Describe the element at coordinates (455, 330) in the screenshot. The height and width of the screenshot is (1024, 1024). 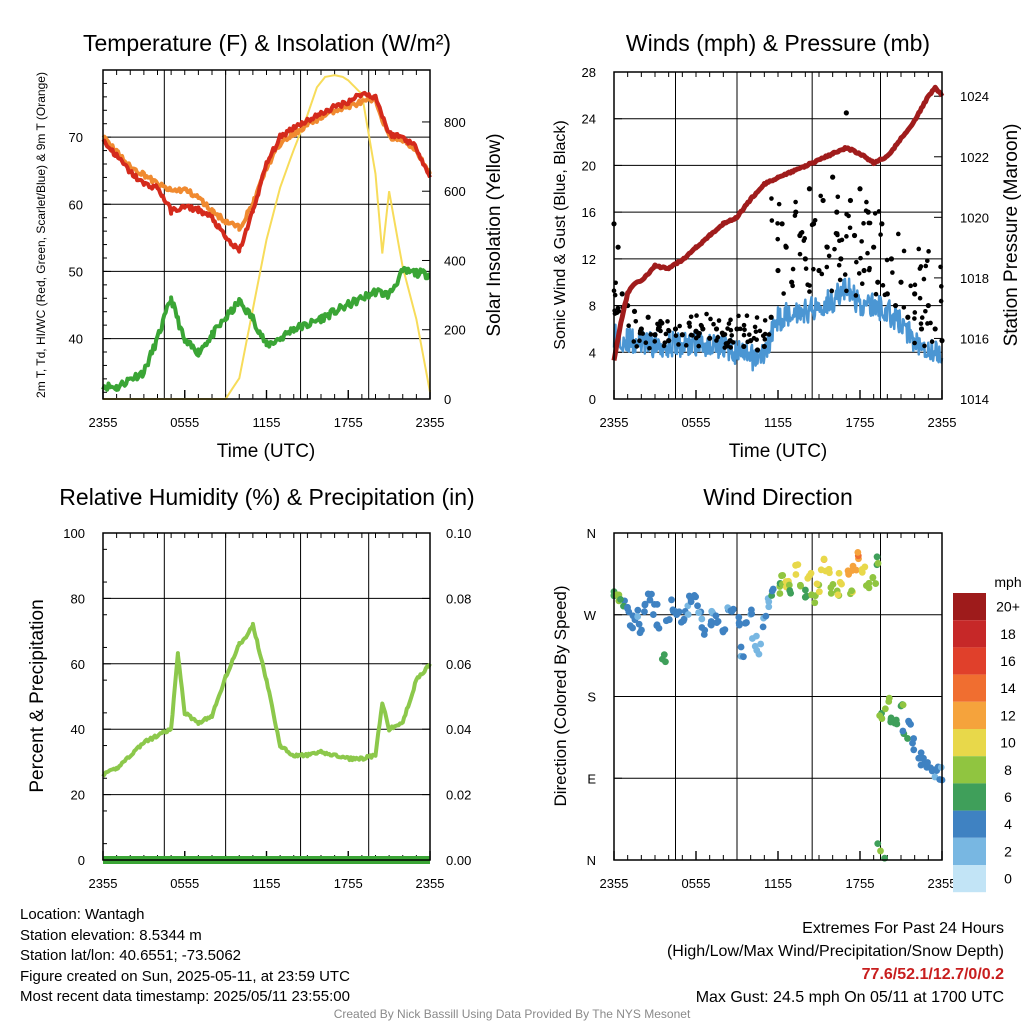
I see `temp-ytick-right-label: 200` at that location.